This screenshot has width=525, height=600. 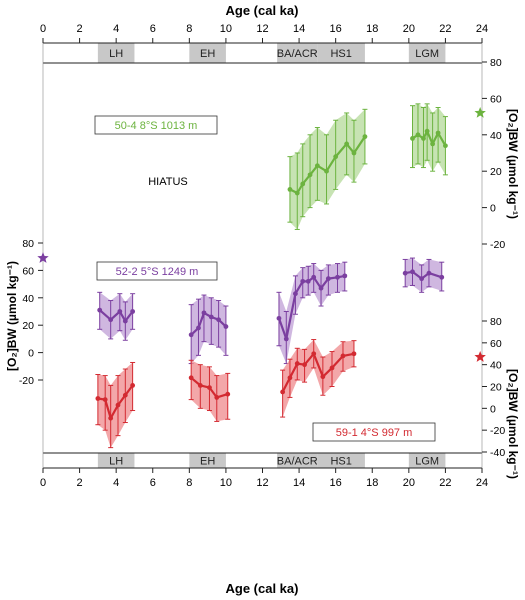 I want to click on x-tick-label-top: 12, so click(x=262, y=29).